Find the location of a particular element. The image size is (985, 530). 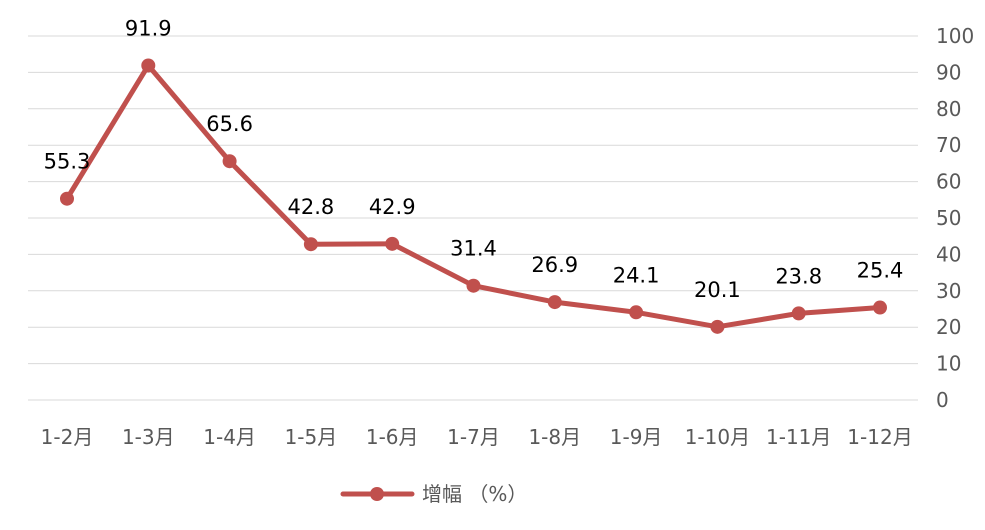

data-label: 42.9 is located at coordinates (392, 207).